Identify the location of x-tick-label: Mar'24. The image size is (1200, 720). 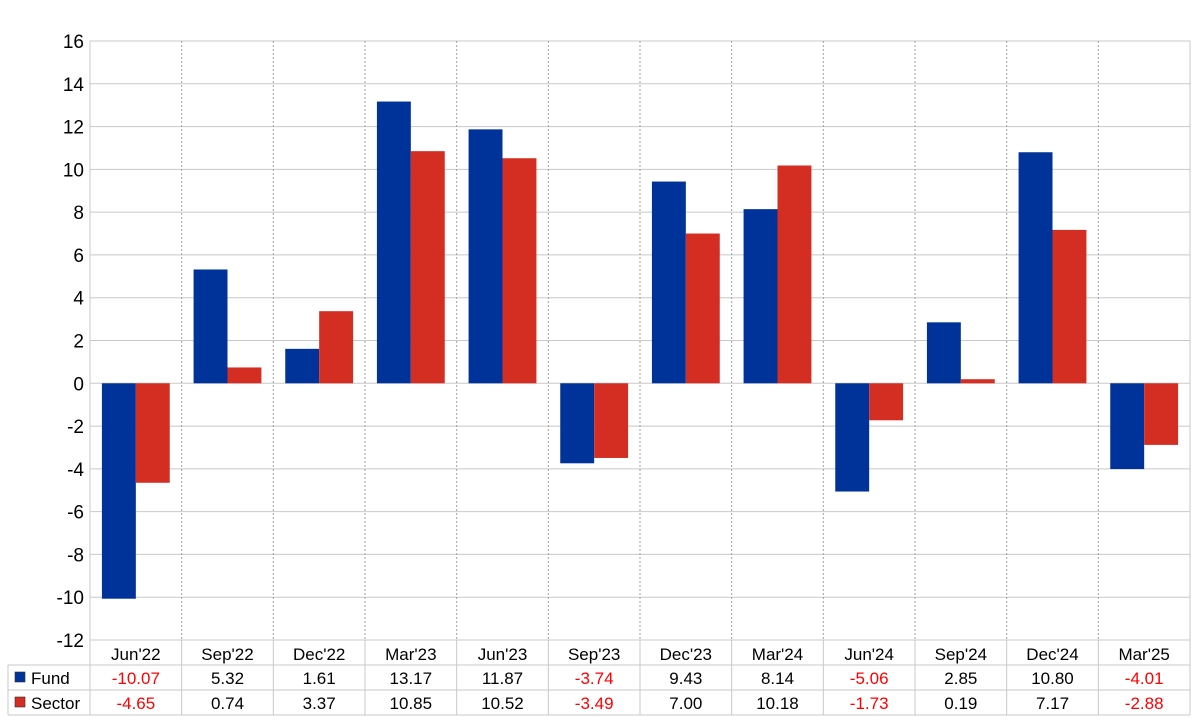
(777, 654).